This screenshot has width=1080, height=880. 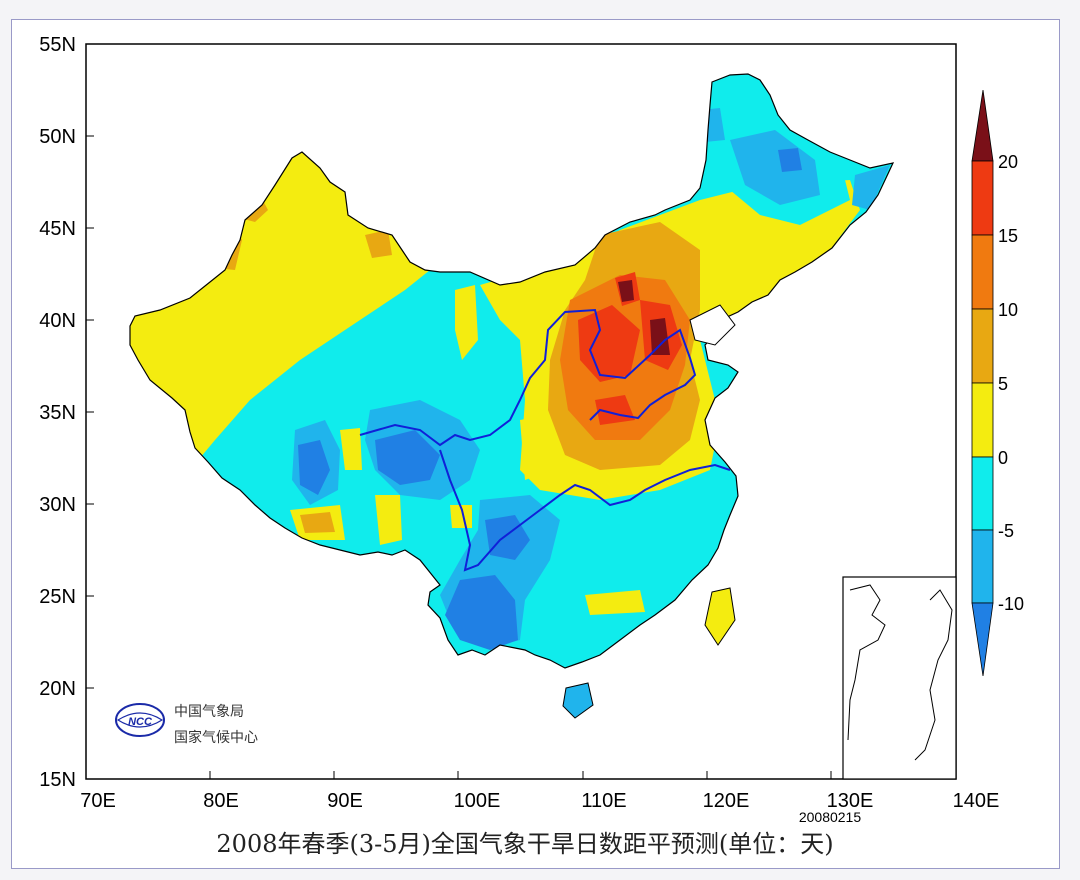 What do you see at coordinates (982, 125) in the screenshot?
I see `colorbar-level-gt20` at bounding box center [982, 125].